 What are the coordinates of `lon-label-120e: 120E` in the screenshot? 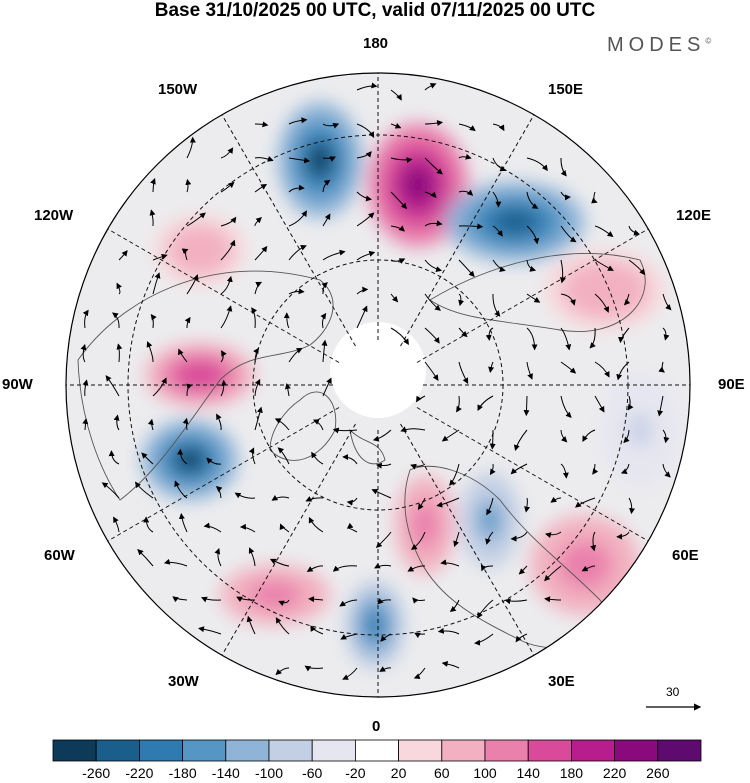 It's located at (694, 215).